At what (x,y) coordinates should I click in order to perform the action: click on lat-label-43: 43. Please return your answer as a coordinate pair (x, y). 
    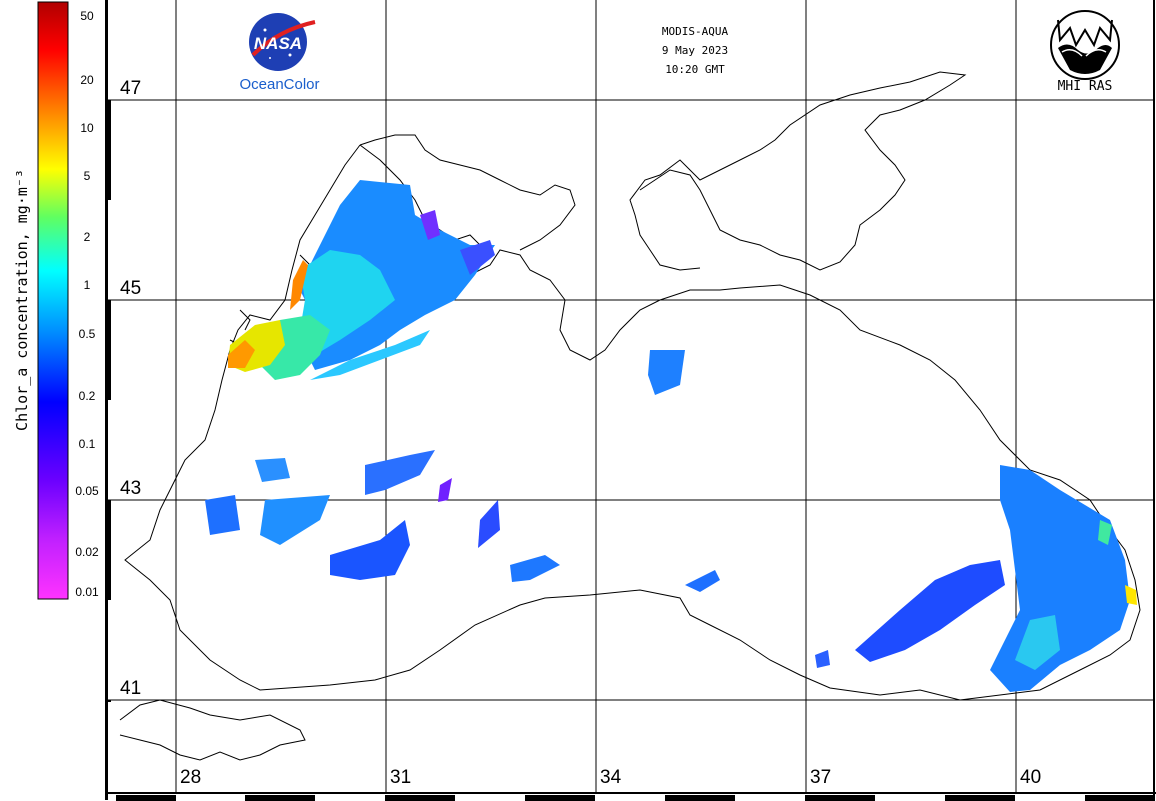
    Looking at the image, I should click on (131, 488).